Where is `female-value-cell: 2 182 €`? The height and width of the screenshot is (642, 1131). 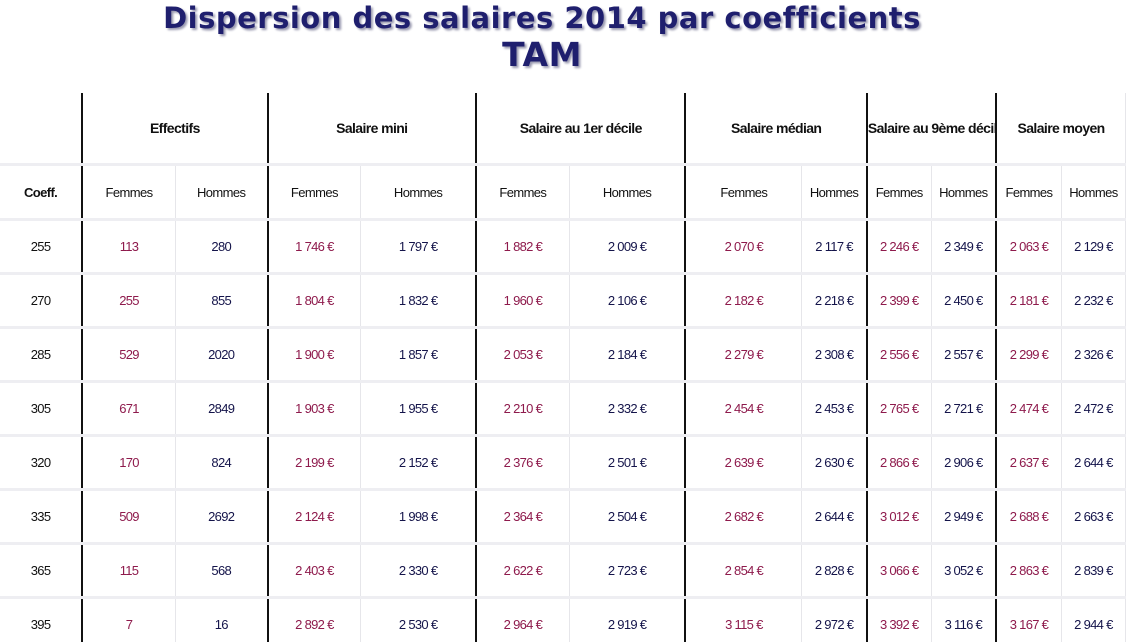
female-value-cell: 2 182 € is located at coordinates (743, 301).